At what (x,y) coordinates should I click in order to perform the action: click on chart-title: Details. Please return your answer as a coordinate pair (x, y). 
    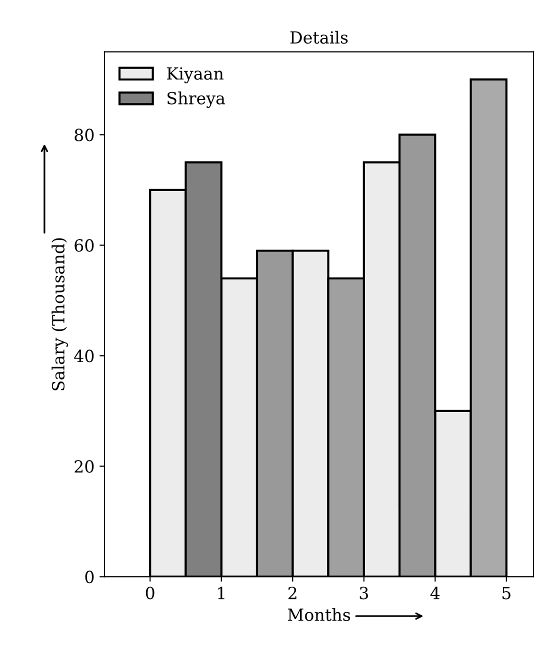
    Looking at the image, I should click on (319, 37).